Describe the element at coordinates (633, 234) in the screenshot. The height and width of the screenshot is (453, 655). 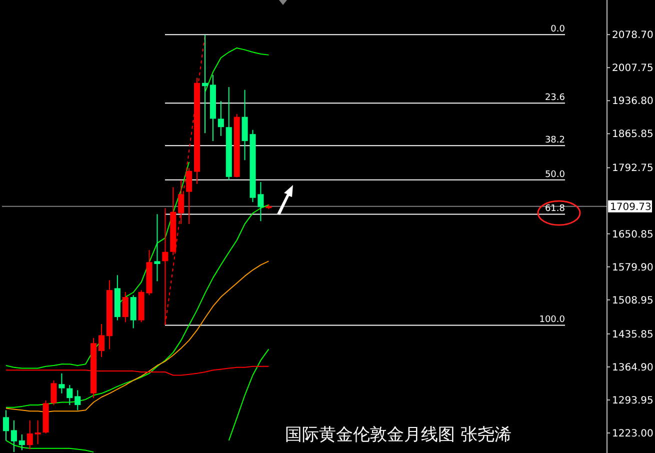
I see `y-tick-label: 1650.85` at that location.